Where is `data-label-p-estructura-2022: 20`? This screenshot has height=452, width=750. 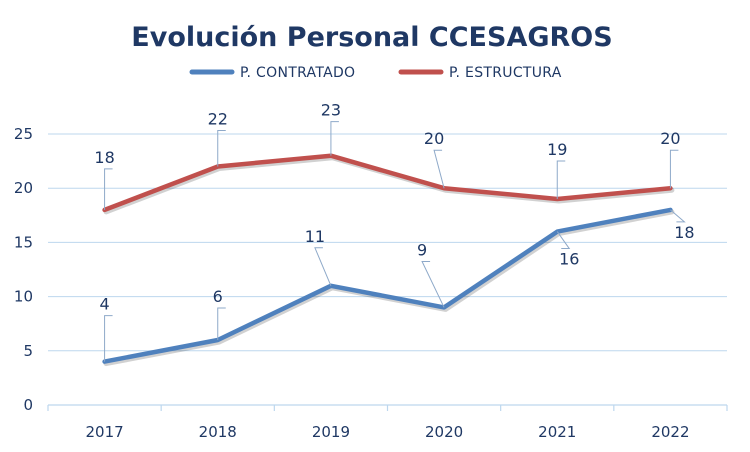 data-label-p-estructura-2022: 20 is located at coordinates (670, 138).